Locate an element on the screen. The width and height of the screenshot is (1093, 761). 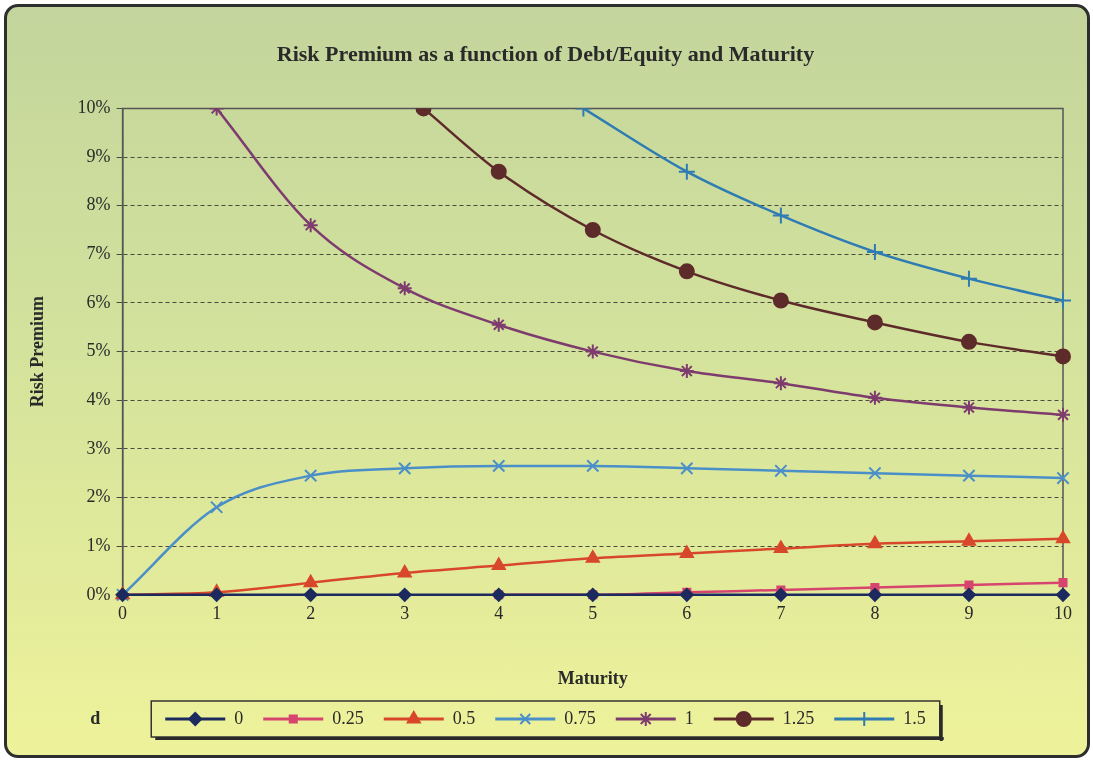
x-tick-label: 8 is located at coordinates (875, 613).